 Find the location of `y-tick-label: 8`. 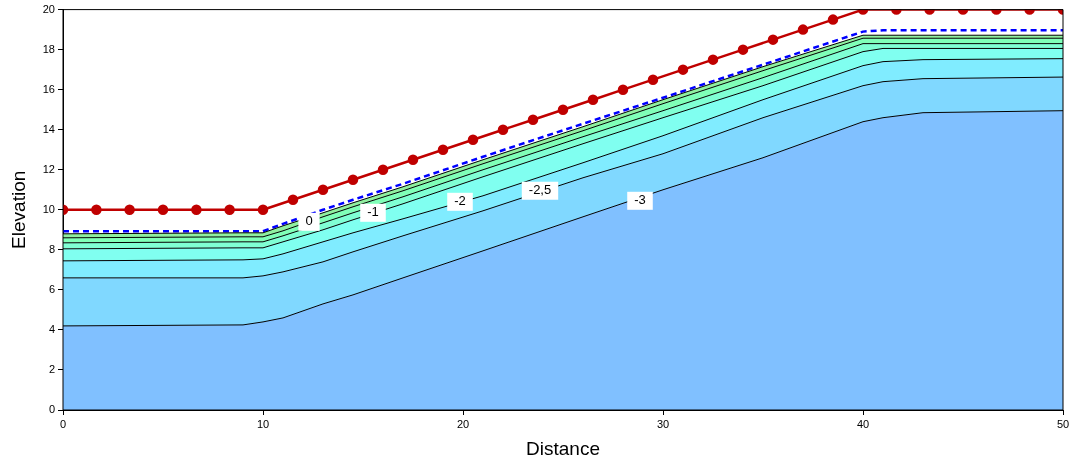

y-tick-label: 8 is located at coordinates (51, 248).